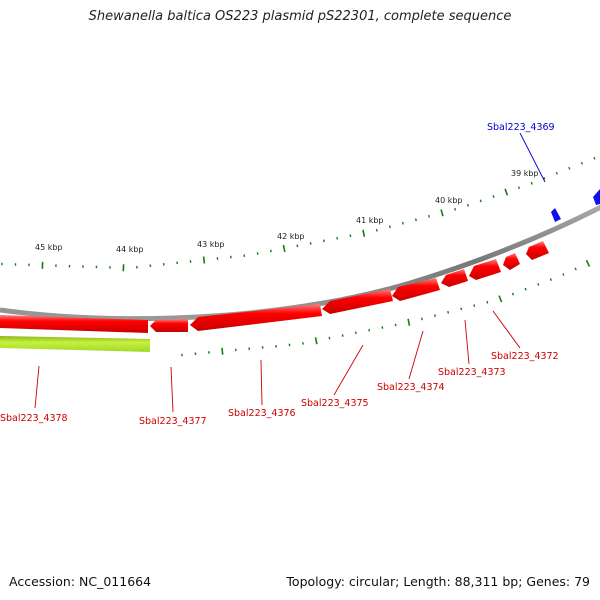  I want to click on gene-arrow-forward-edge, so click(596, 197).